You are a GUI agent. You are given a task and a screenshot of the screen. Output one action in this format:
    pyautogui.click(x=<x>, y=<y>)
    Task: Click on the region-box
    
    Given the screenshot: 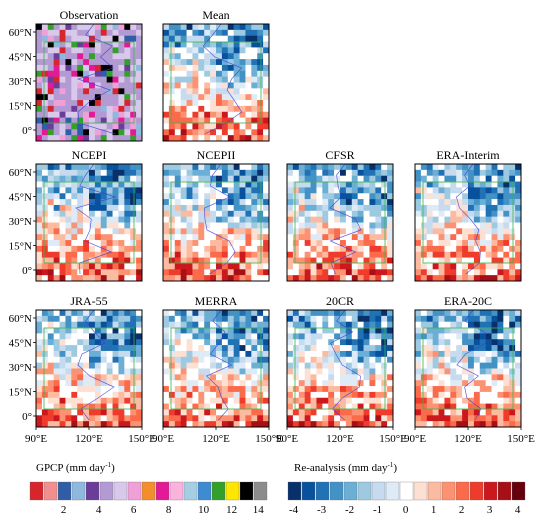 What is the action you would take?
    pyautogui.click(x=216, y=82)
    